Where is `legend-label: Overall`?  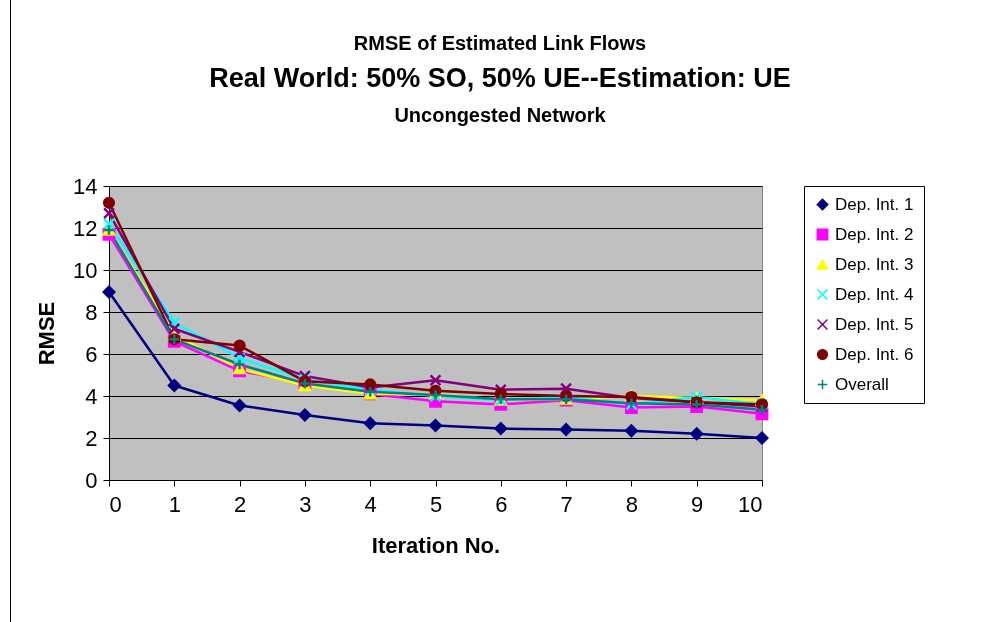 legend-label: Overall is located at coordinates (862, 384).